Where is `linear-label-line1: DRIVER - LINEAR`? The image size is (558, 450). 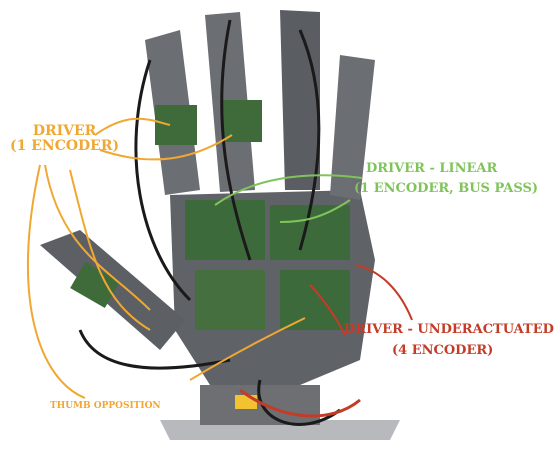
linear-label-line1: DRIVER - LINEAR is located at coordinates (432, 168).